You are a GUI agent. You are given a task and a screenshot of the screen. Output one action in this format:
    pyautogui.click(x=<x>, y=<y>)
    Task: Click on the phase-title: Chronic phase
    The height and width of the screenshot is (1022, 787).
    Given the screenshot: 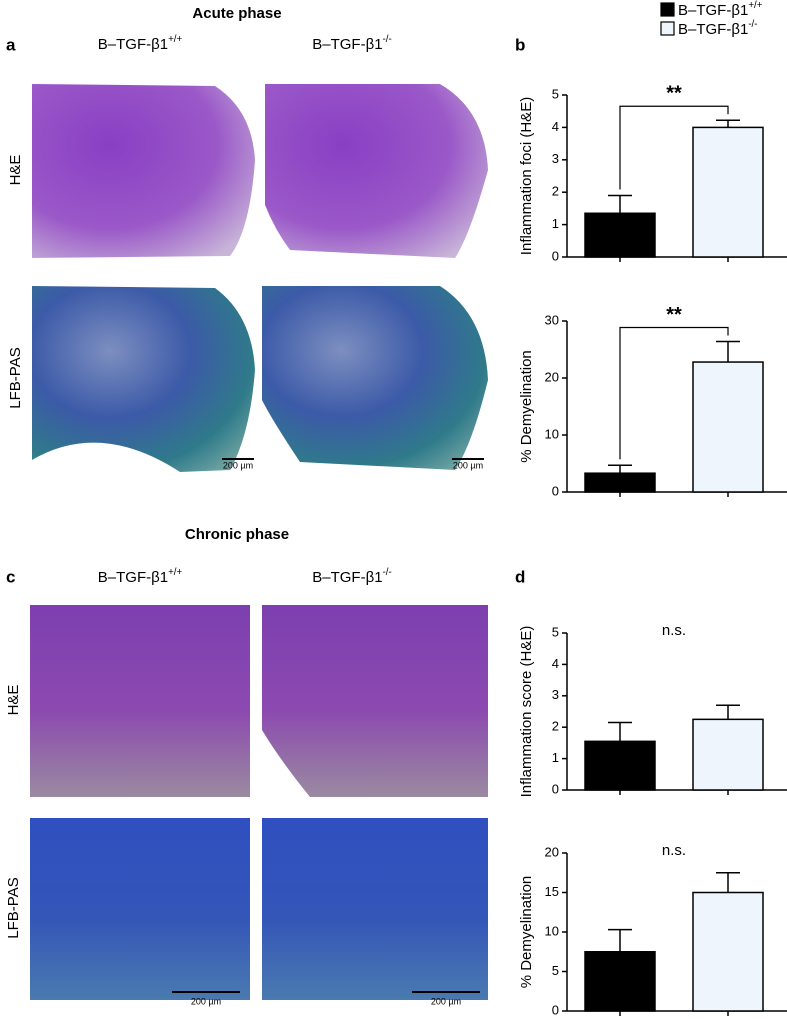 What is the action you would take?
    pyautogui.click(x=237, y=534)
    